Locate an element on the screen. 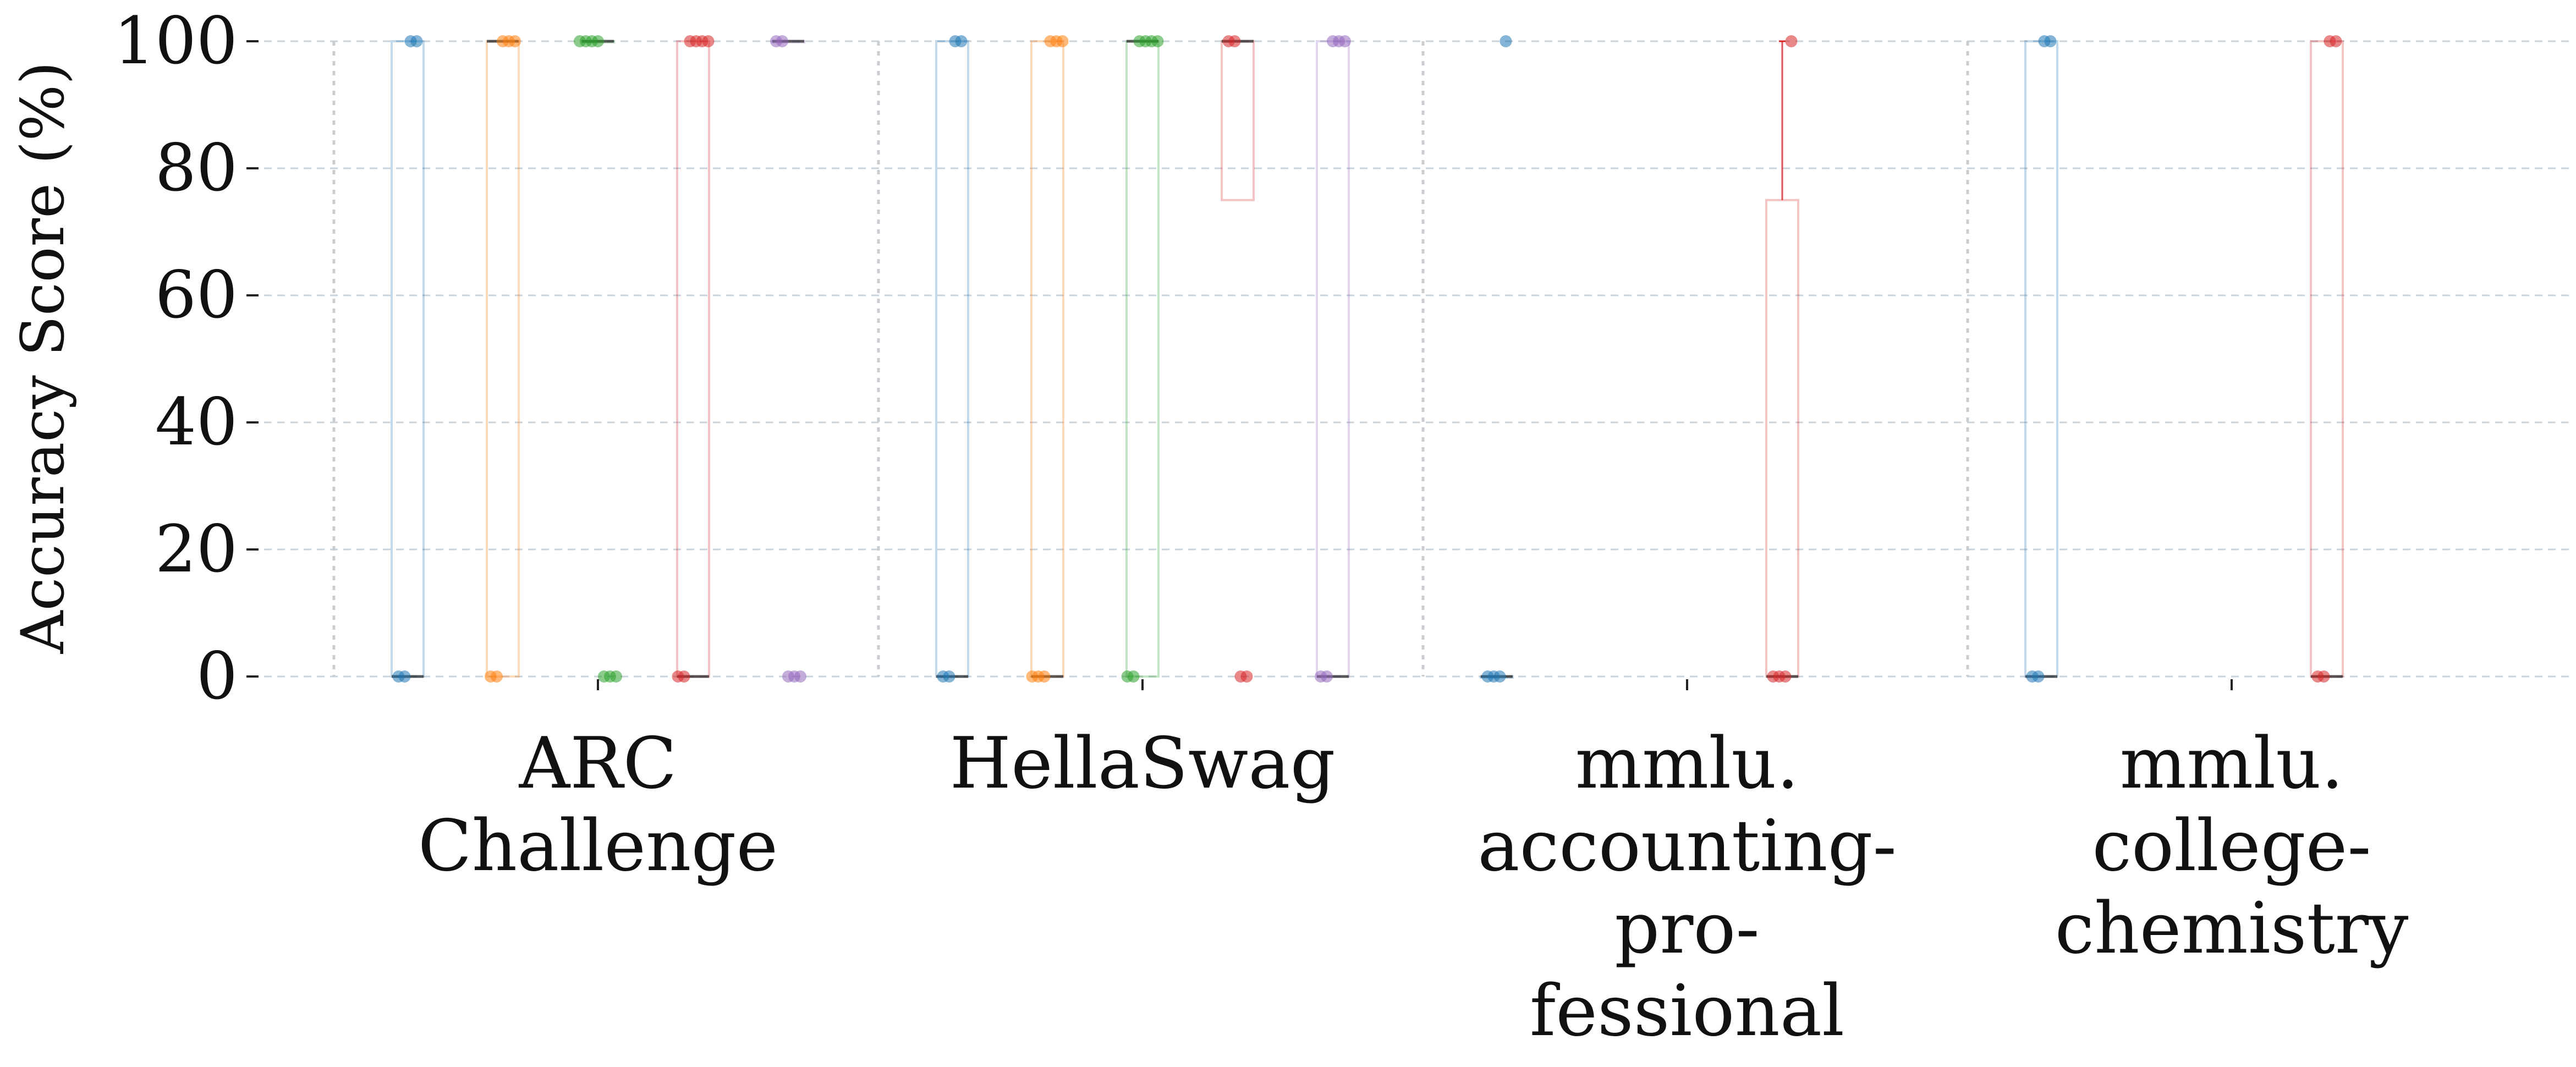 This screenshot has width=2576, height=1067. x-tick-label-line: college- is located at coordinates (2231, 846).